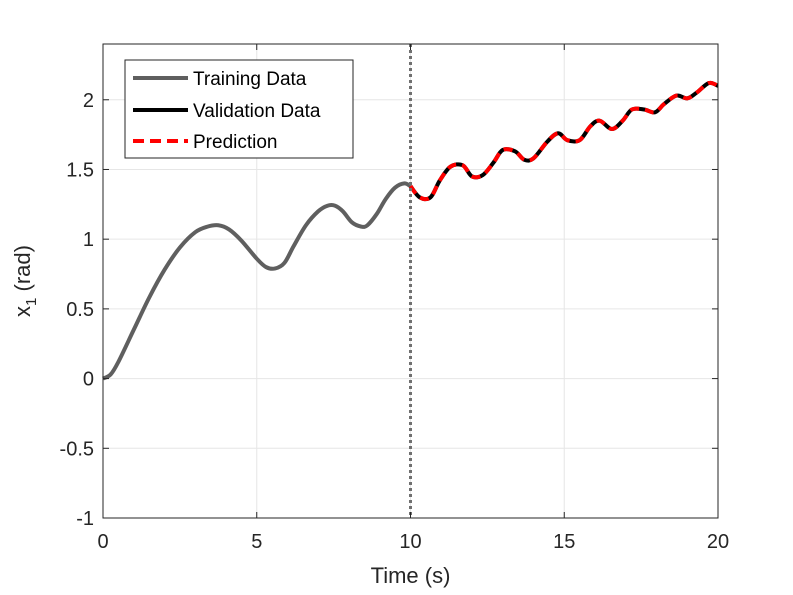 The image size is (793, 595). What do you see at coordinates (257, 281) in the screenshot?
I see `series-line-training-data` at bounding box center [257, 281].